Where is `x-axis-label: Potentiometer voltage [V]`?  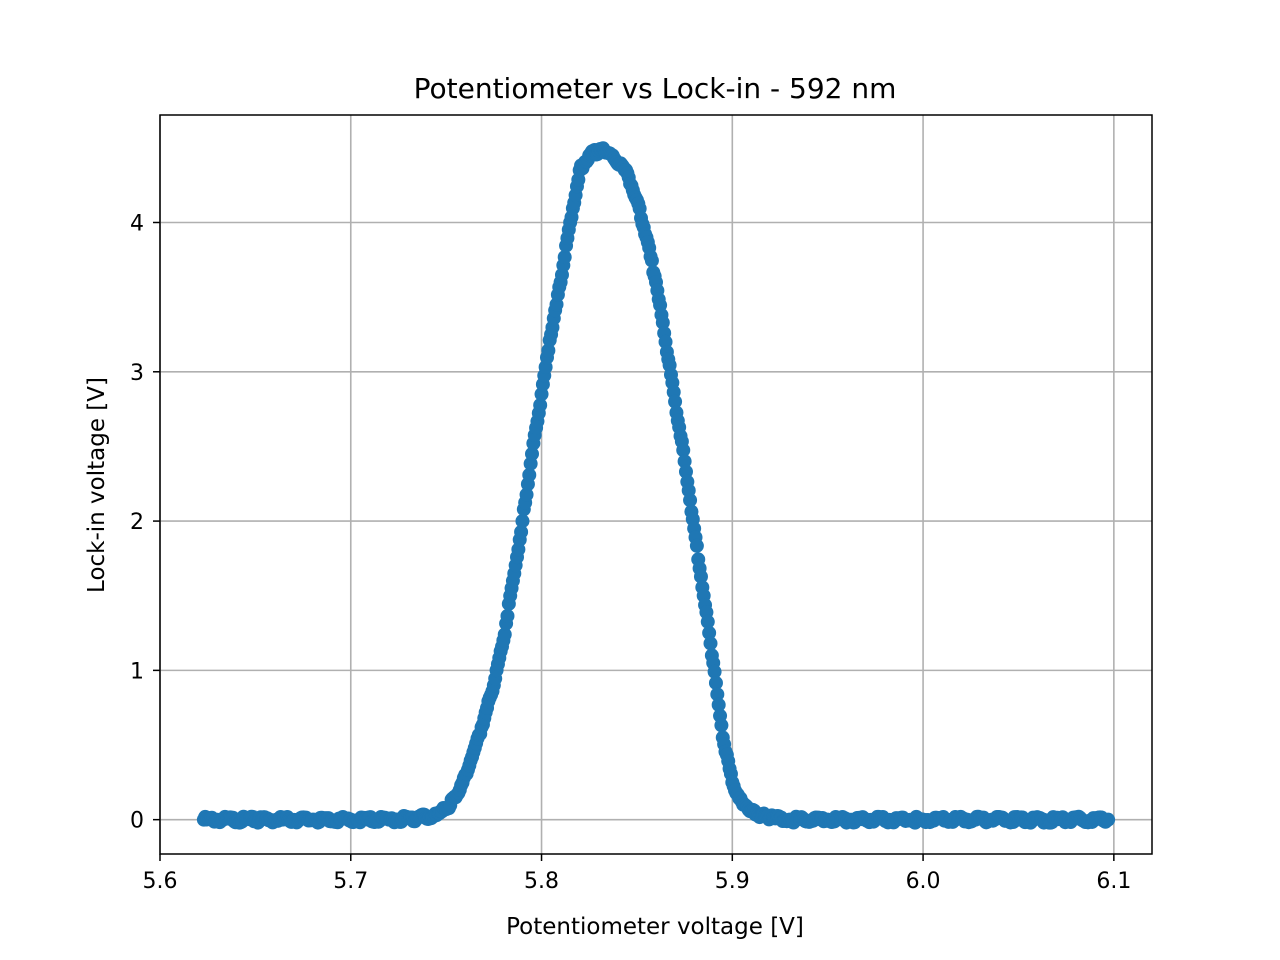
x-axis-label: Potentiometer voltage [V] is located at coordinates (655, 927).